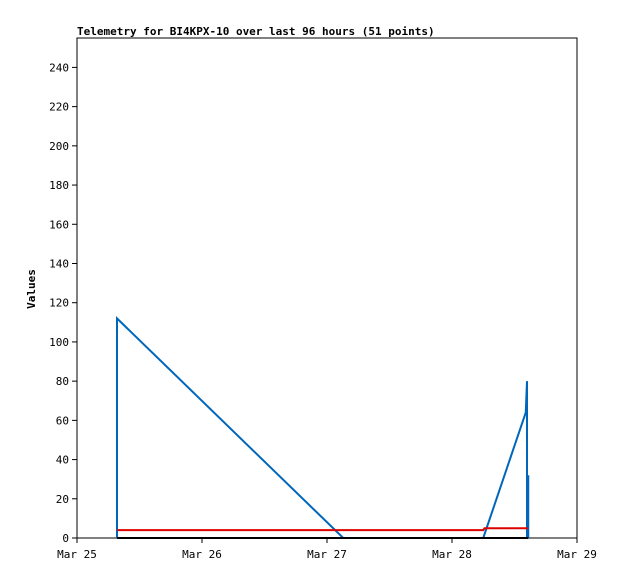 This screenshot has height=579, width=618. Describe the element at coordinates (59, 107) in the screenshot. I see `y-tick-label: 220` at that location.